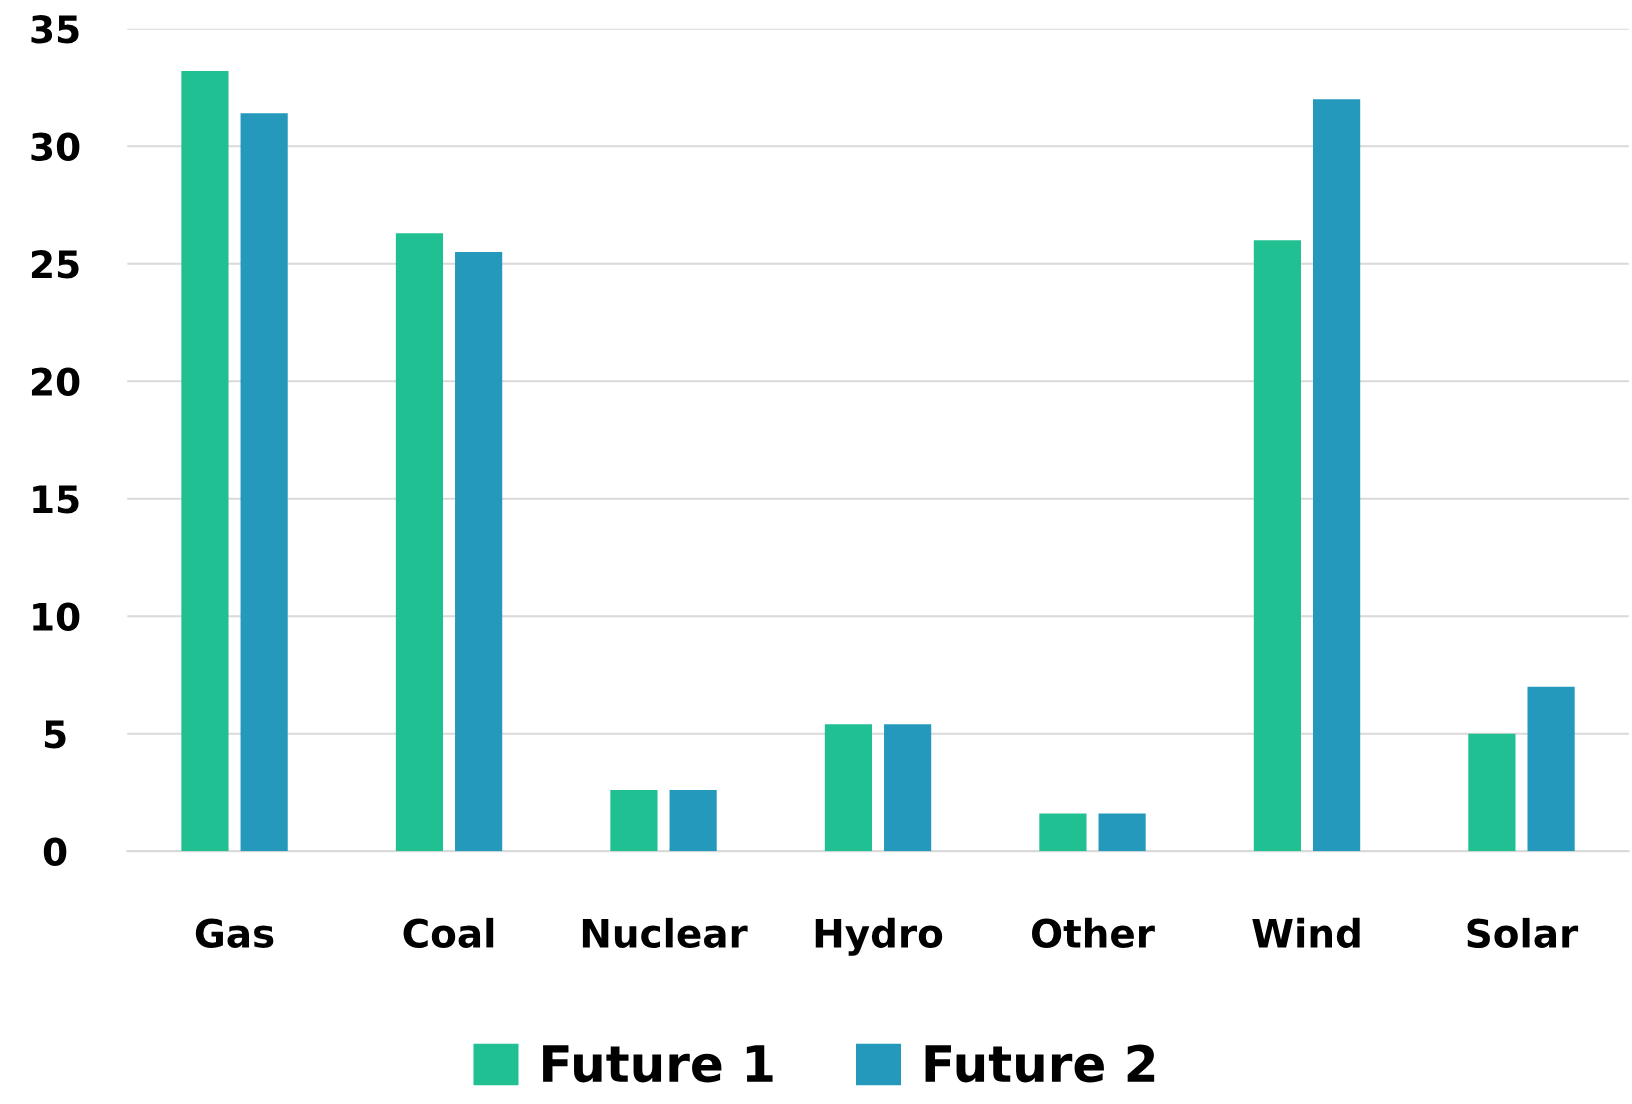 This screenshot has height=1104, width=1632. I want to click on x-tick-label: Gas, so click(234, 933).